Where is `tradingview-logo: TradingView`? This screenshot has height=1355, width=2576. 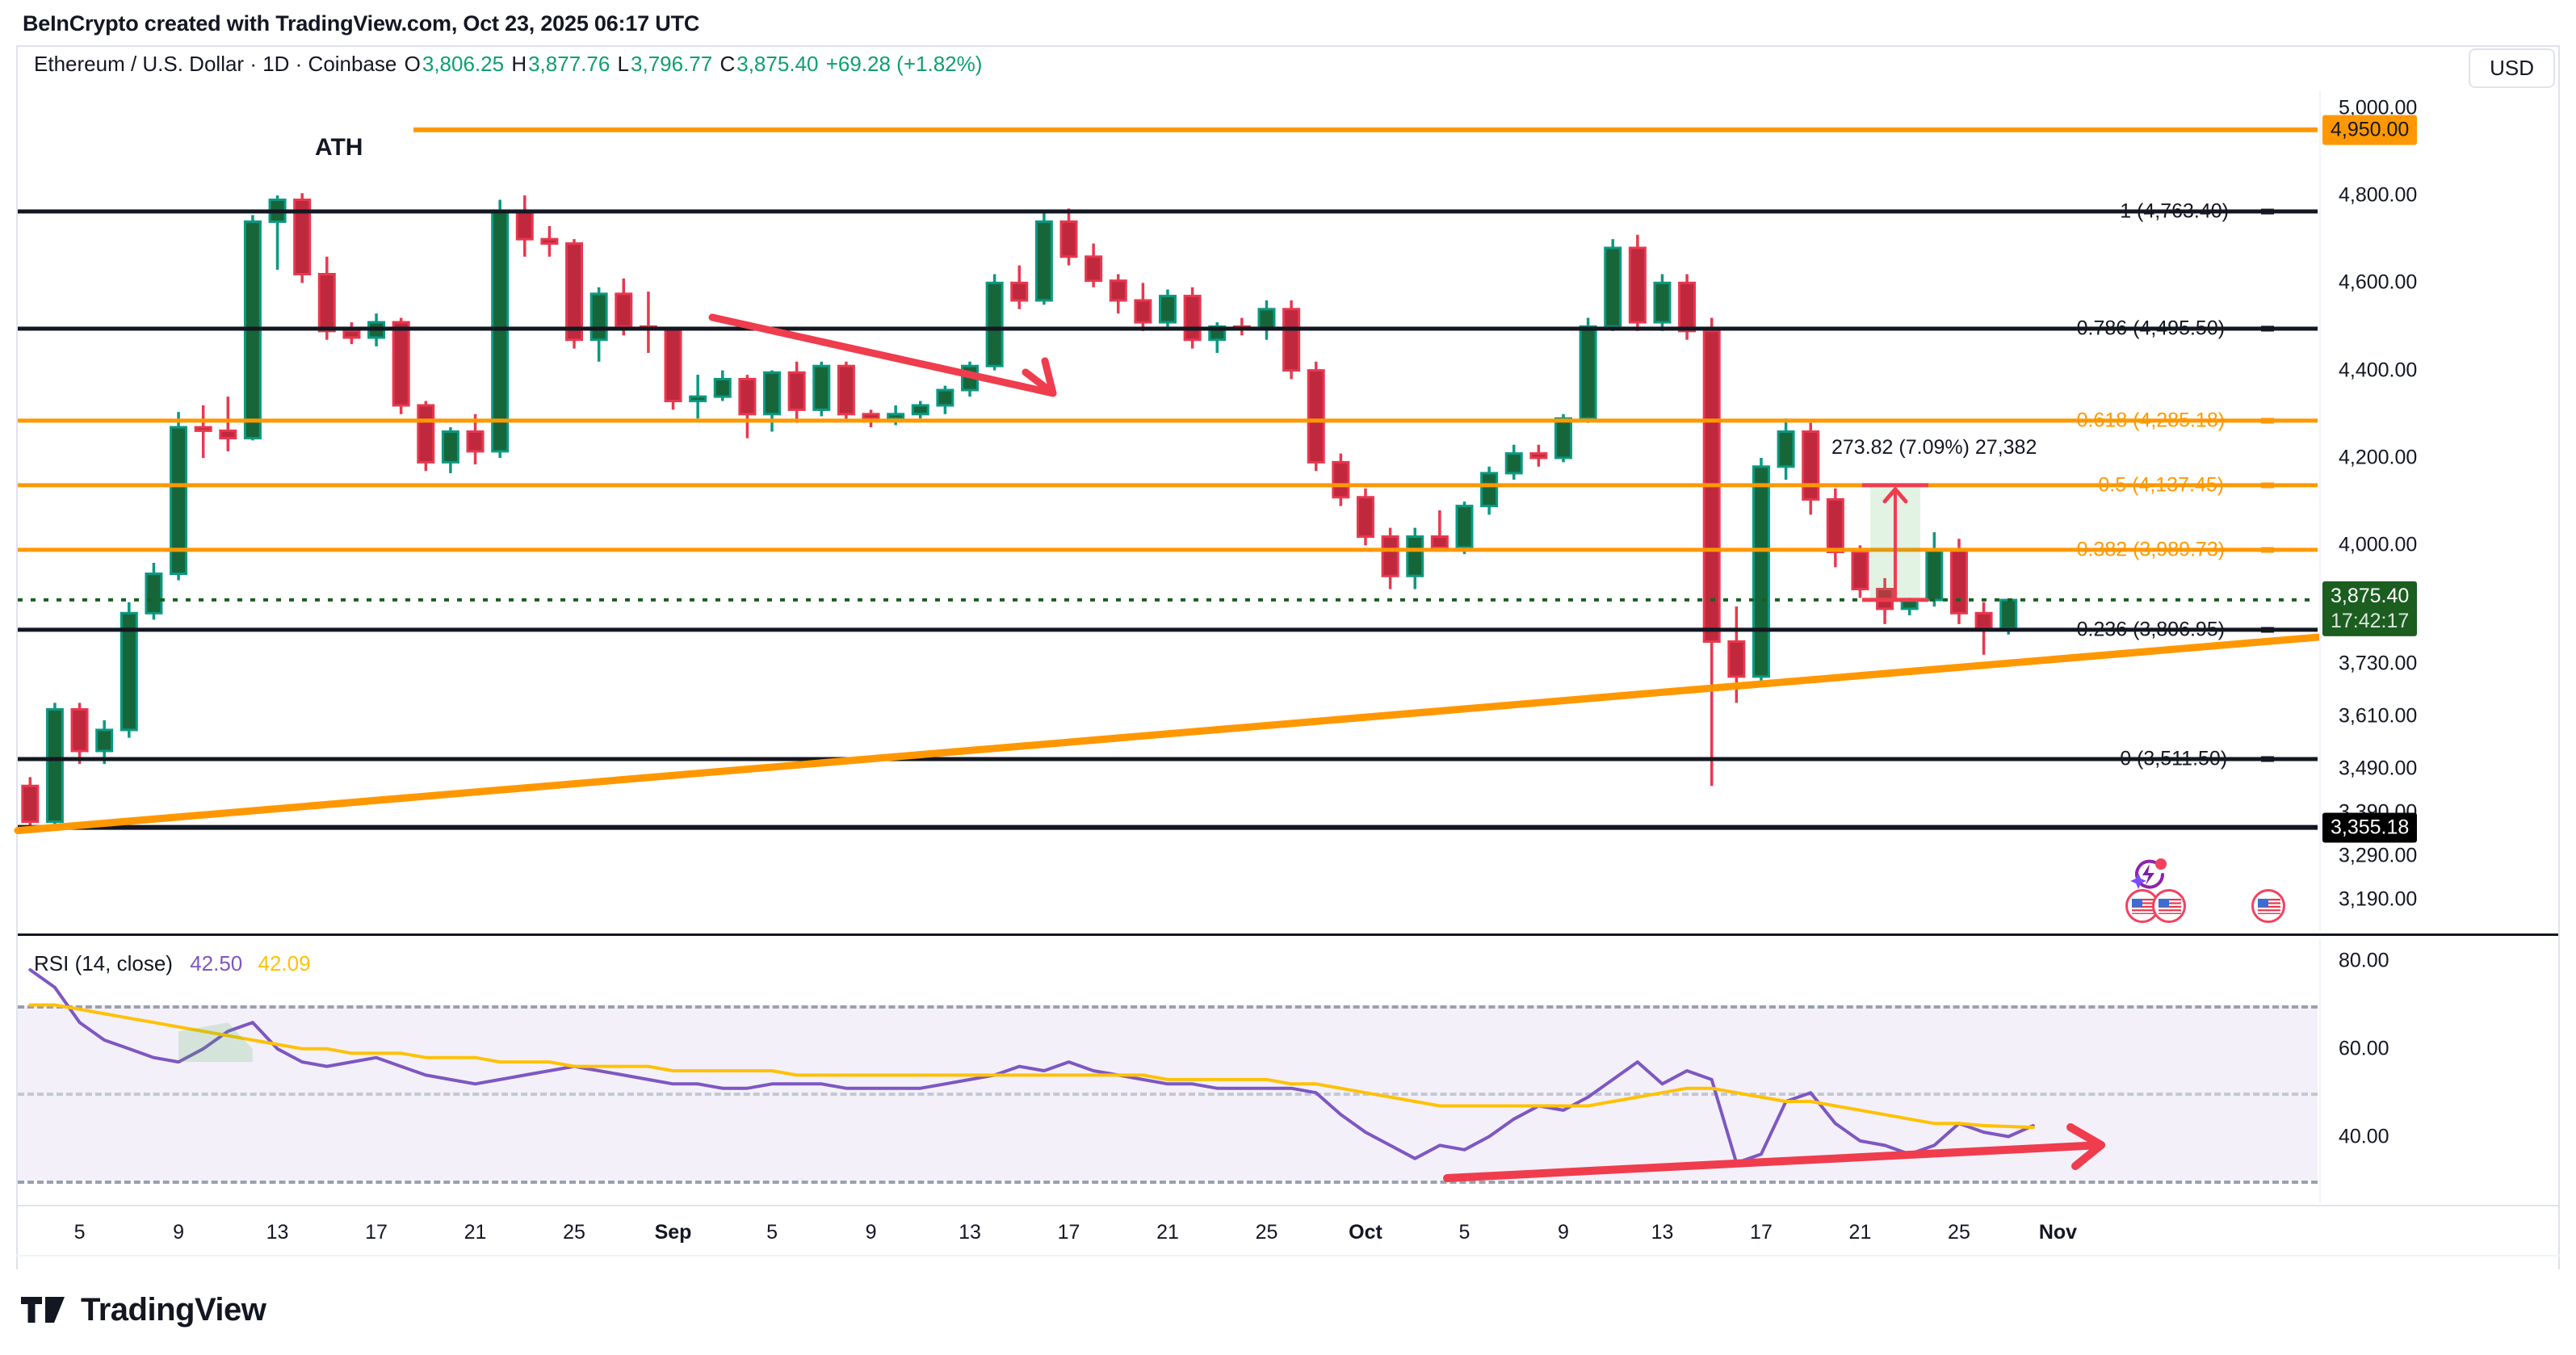
tradingview-logo: TradingView is located at coordinates (143, 1310).